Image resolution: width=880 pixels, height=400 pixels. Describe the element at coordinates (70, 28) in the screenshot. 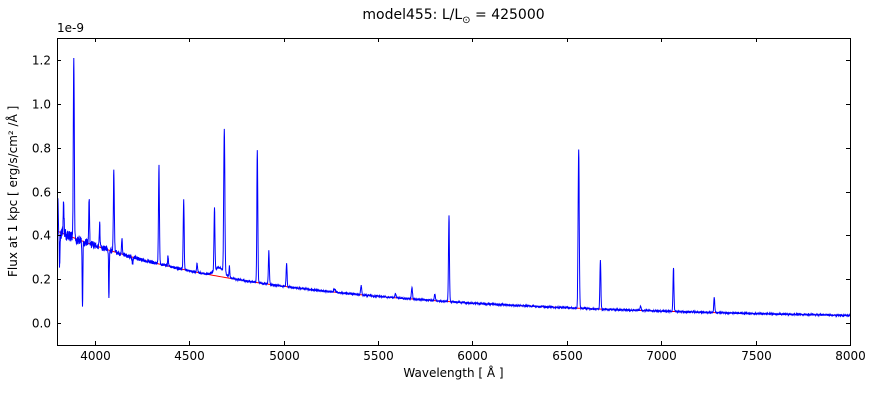

I see `y-offset-label: 1e-9` at that location.